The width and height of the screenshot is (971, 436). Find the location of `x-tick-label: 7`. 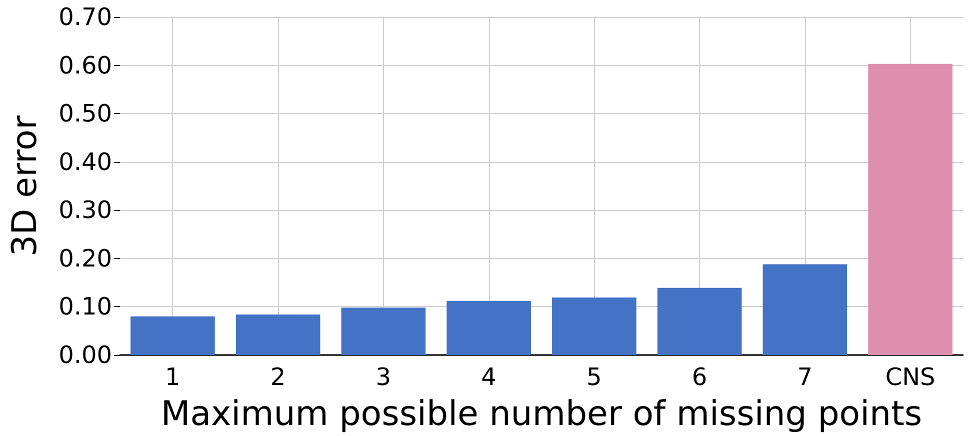

x-tick-label: 7 is located at coordinates (805, 377).